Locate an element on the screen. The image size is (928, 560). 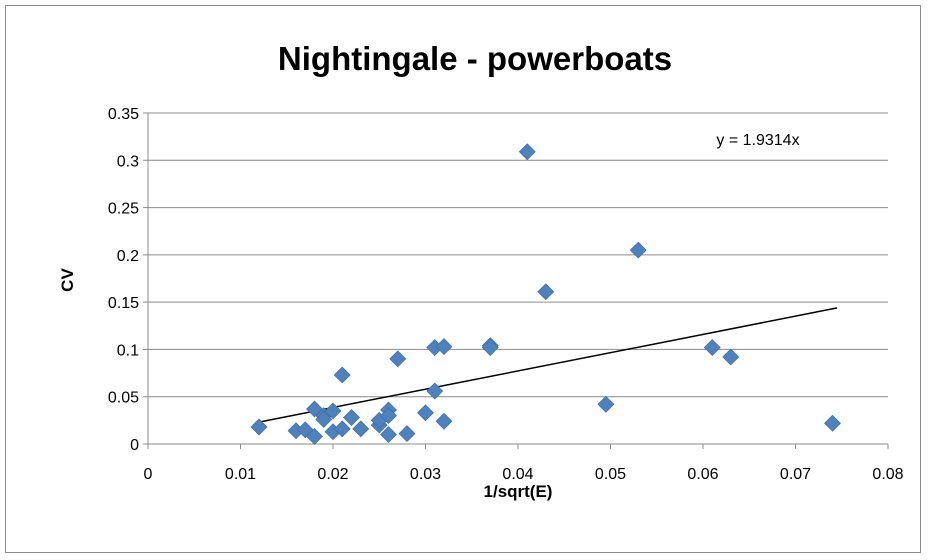
trendline-equation: y = 1.9314x is located at coordinates (757, 140).